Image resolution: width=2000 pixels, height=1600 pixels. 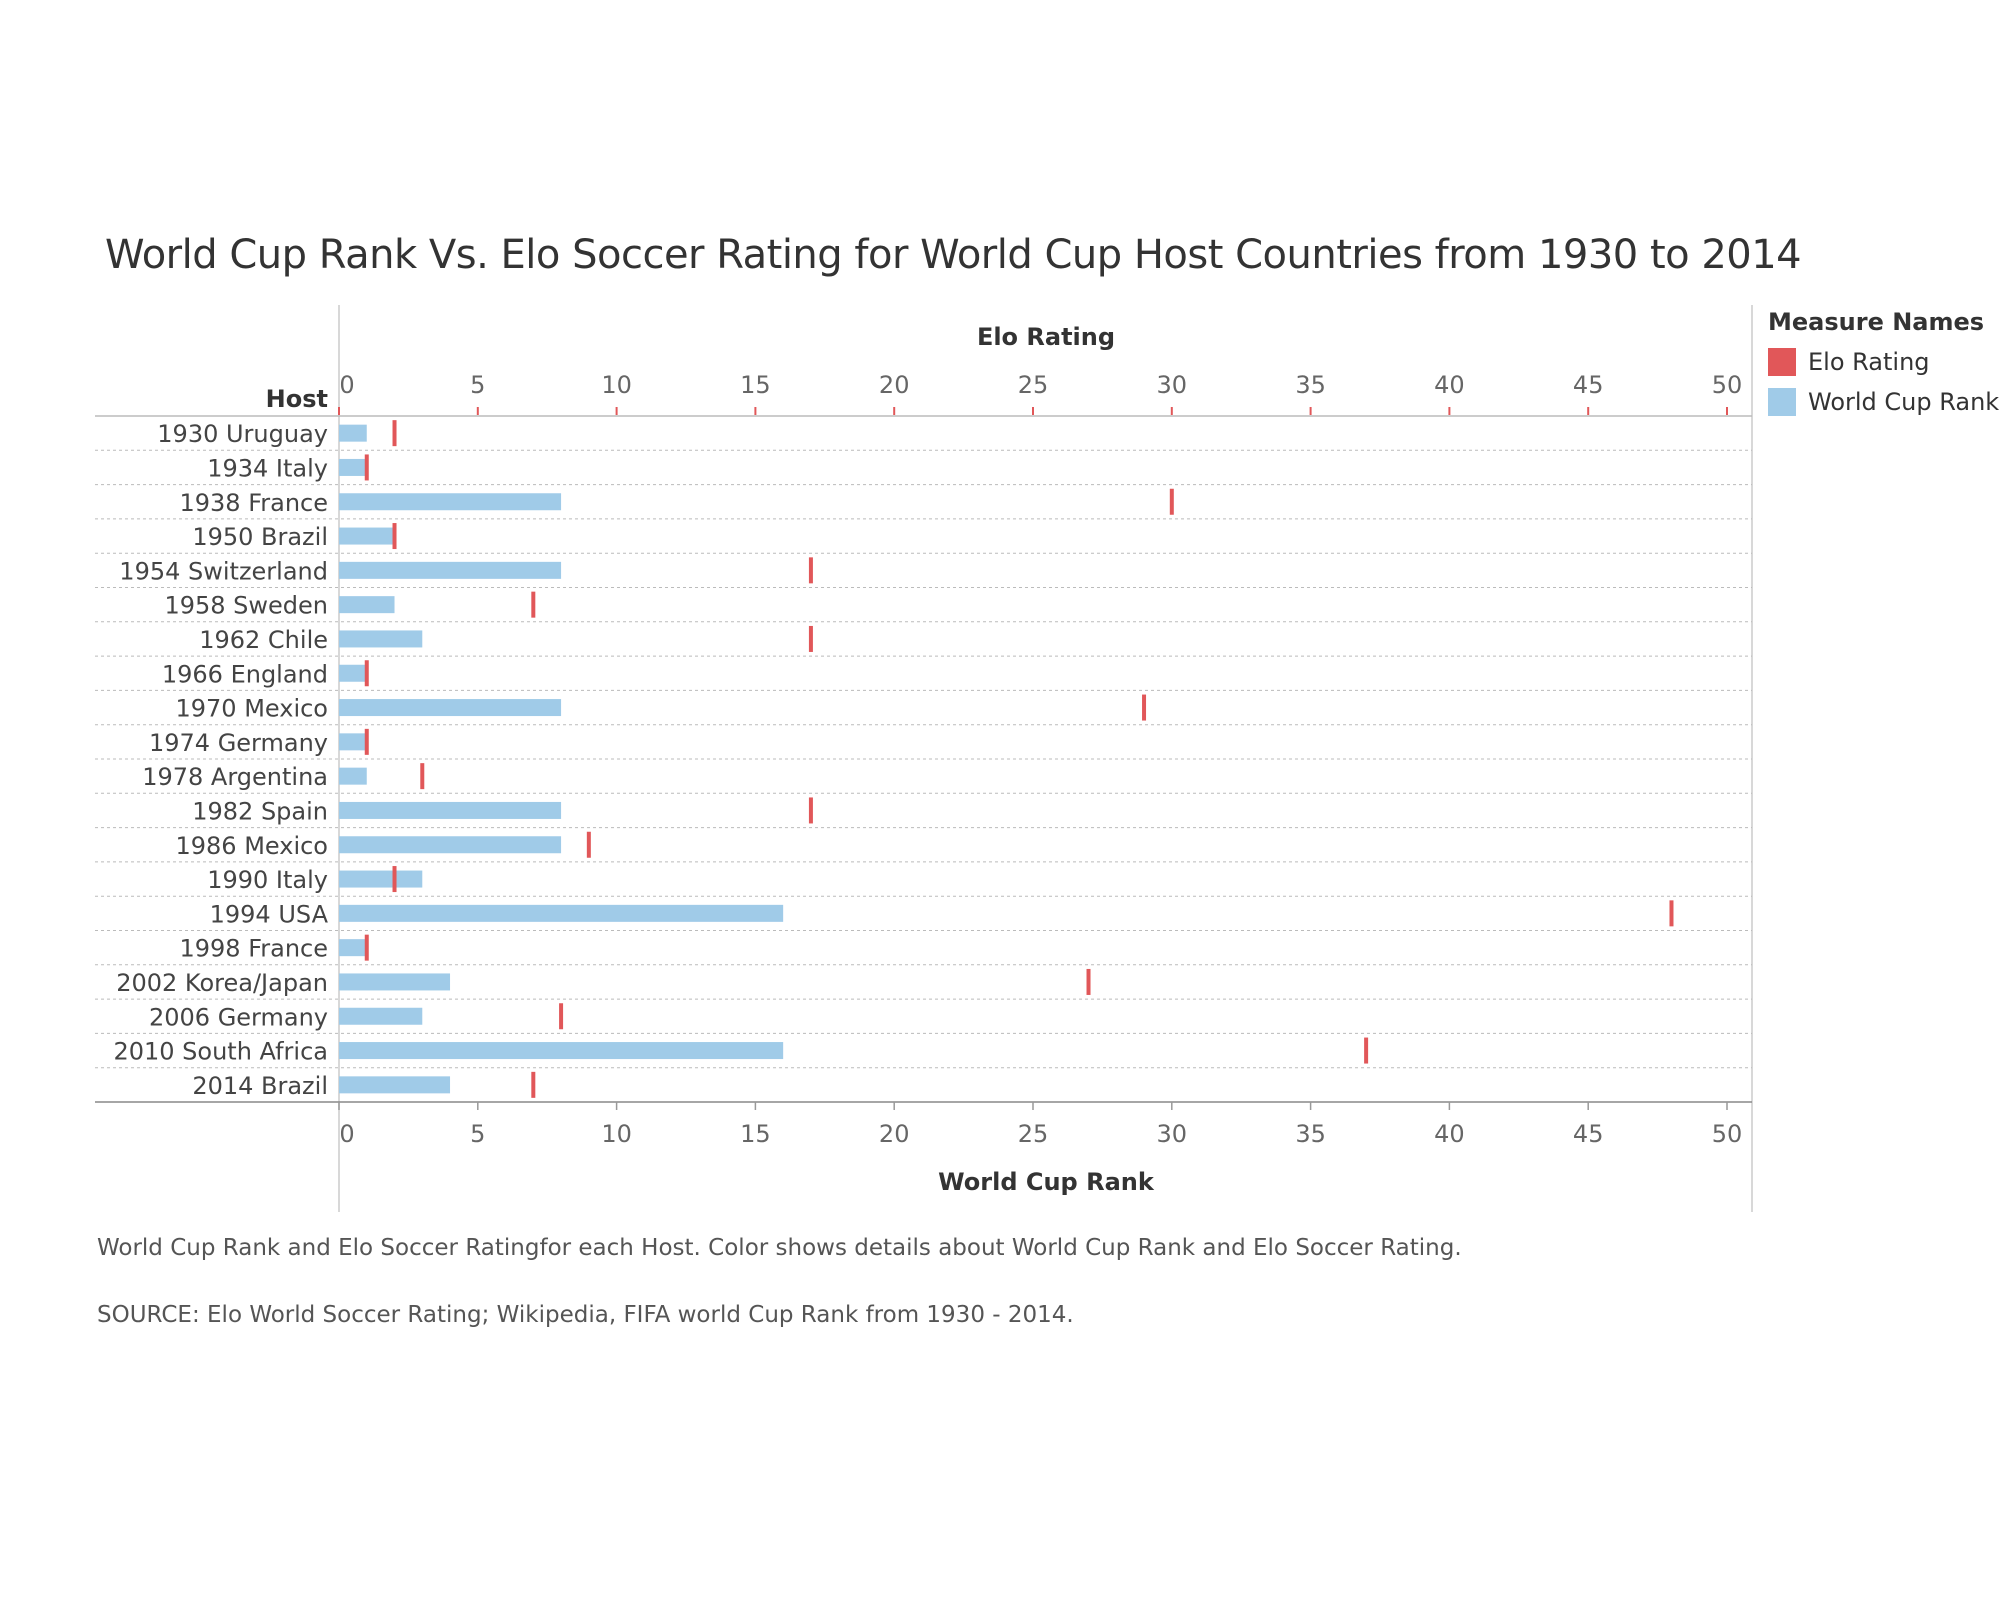 I want to click on row-label: 1958 Sweden, so click(x=246, y=606).